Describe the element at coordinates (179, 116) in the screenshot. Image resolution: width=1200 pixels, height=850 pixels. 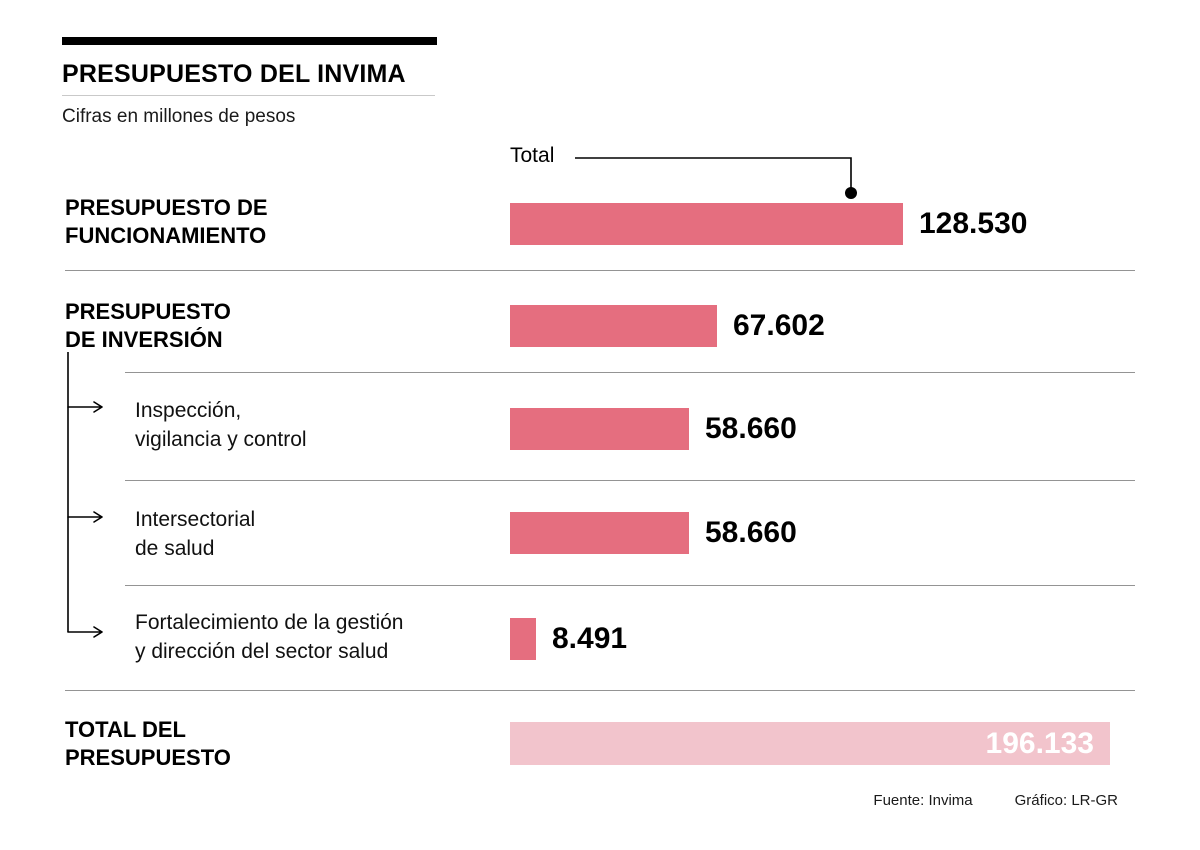
I see `page-subtitle: Cifras en millones de pesos` at that location.